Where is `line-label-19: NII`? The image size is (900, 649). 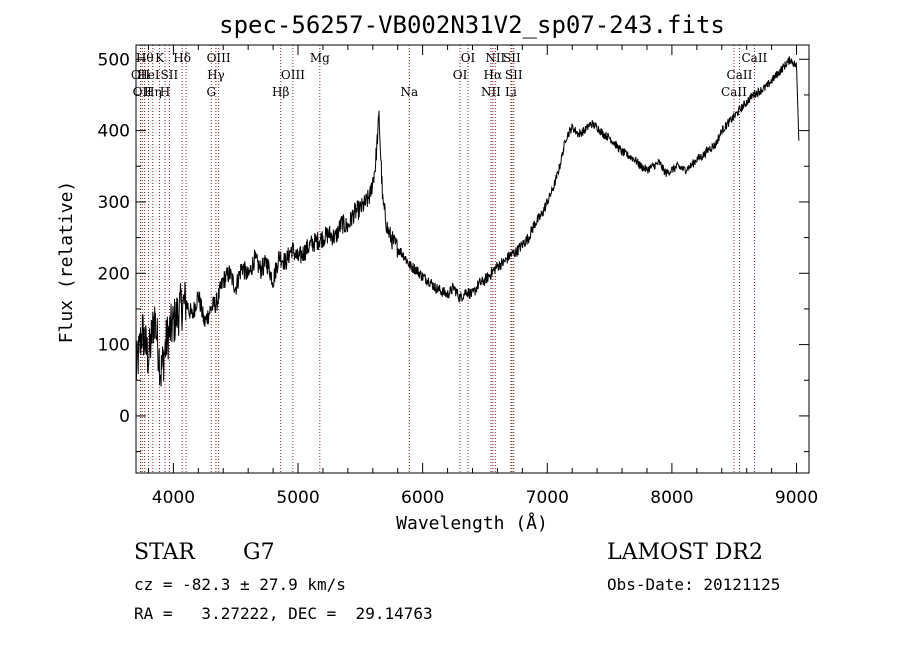
line-label-19: NII is located at coordinates (491, 92).